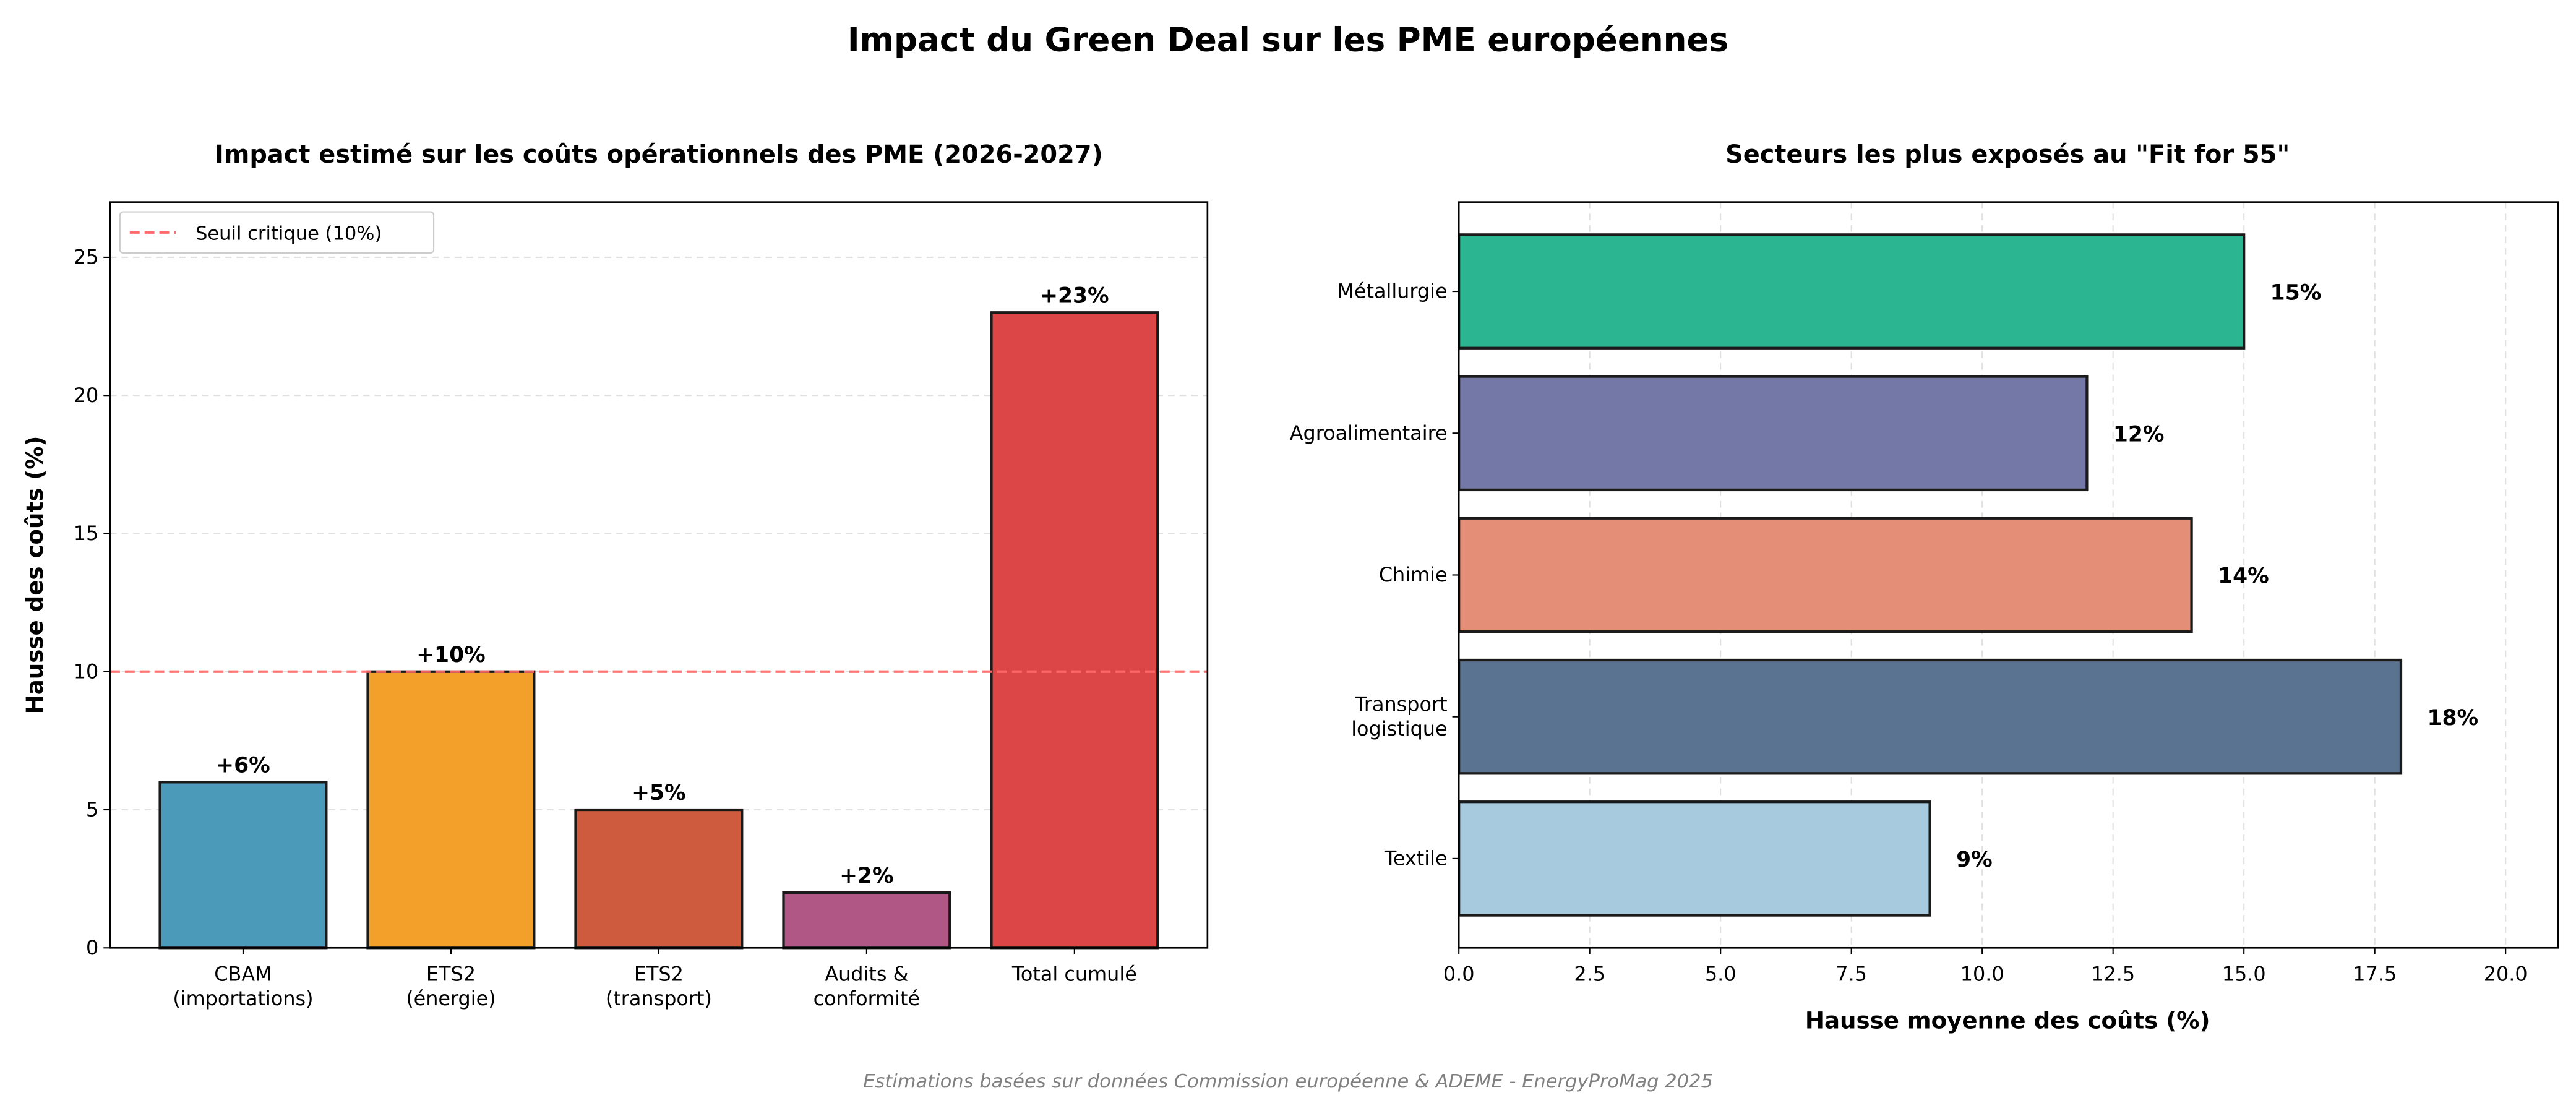 Image resolution: width=2576 pixels, height=1111 pixels. What do you see at coordinates (1392, 292) in the screenshot?
I see `y-tick-label: Métallurgie` at bounding box center [1392, 292].